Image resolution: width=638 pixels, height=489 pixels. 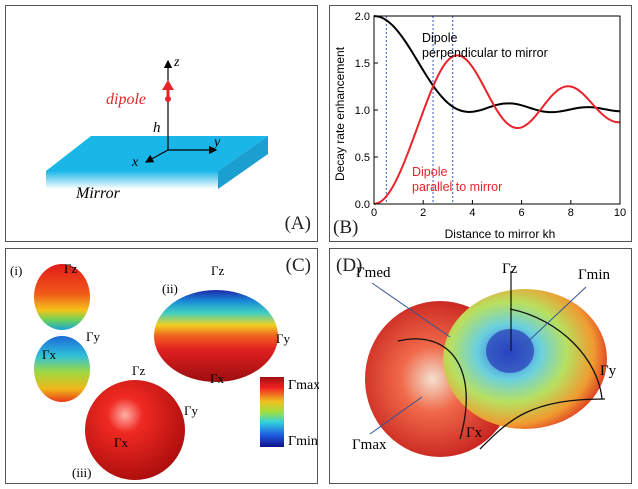 I want to click on mirror-schematic: z y x h dipole Mirror, so click(x=157, y=128).